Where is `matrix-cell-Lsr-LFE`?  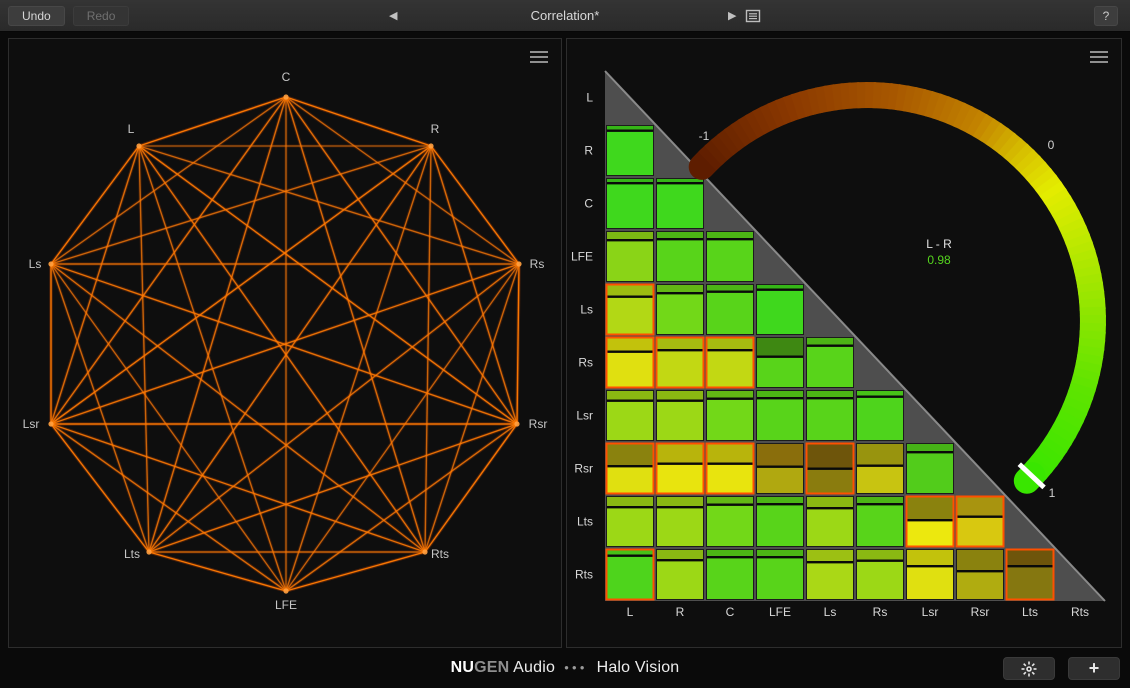
matrix-cell-Lsr-LFE is located at coordinates (780, 415).